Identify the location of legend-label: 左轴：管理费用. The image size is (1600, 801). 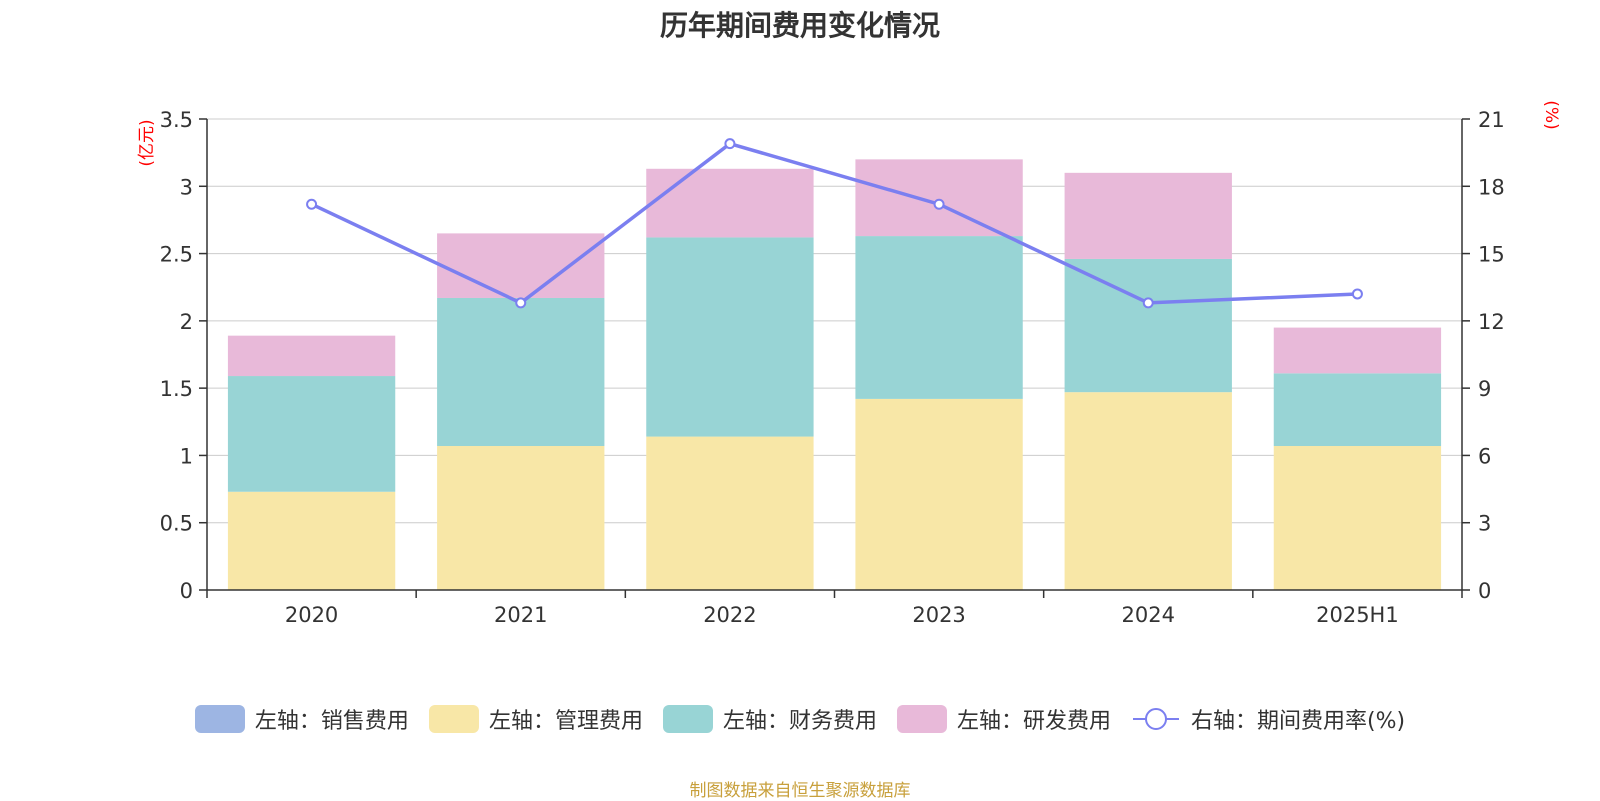
(565, 721).